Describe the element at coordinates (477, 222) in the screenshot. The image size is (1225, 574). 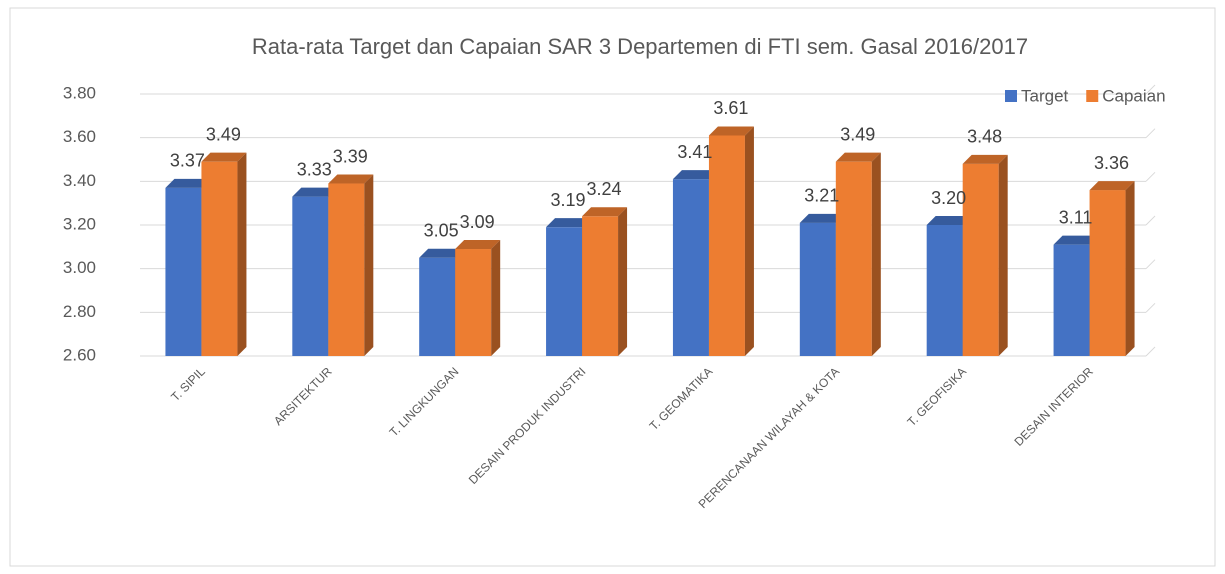
I see `value-label: 3.09` at that location.